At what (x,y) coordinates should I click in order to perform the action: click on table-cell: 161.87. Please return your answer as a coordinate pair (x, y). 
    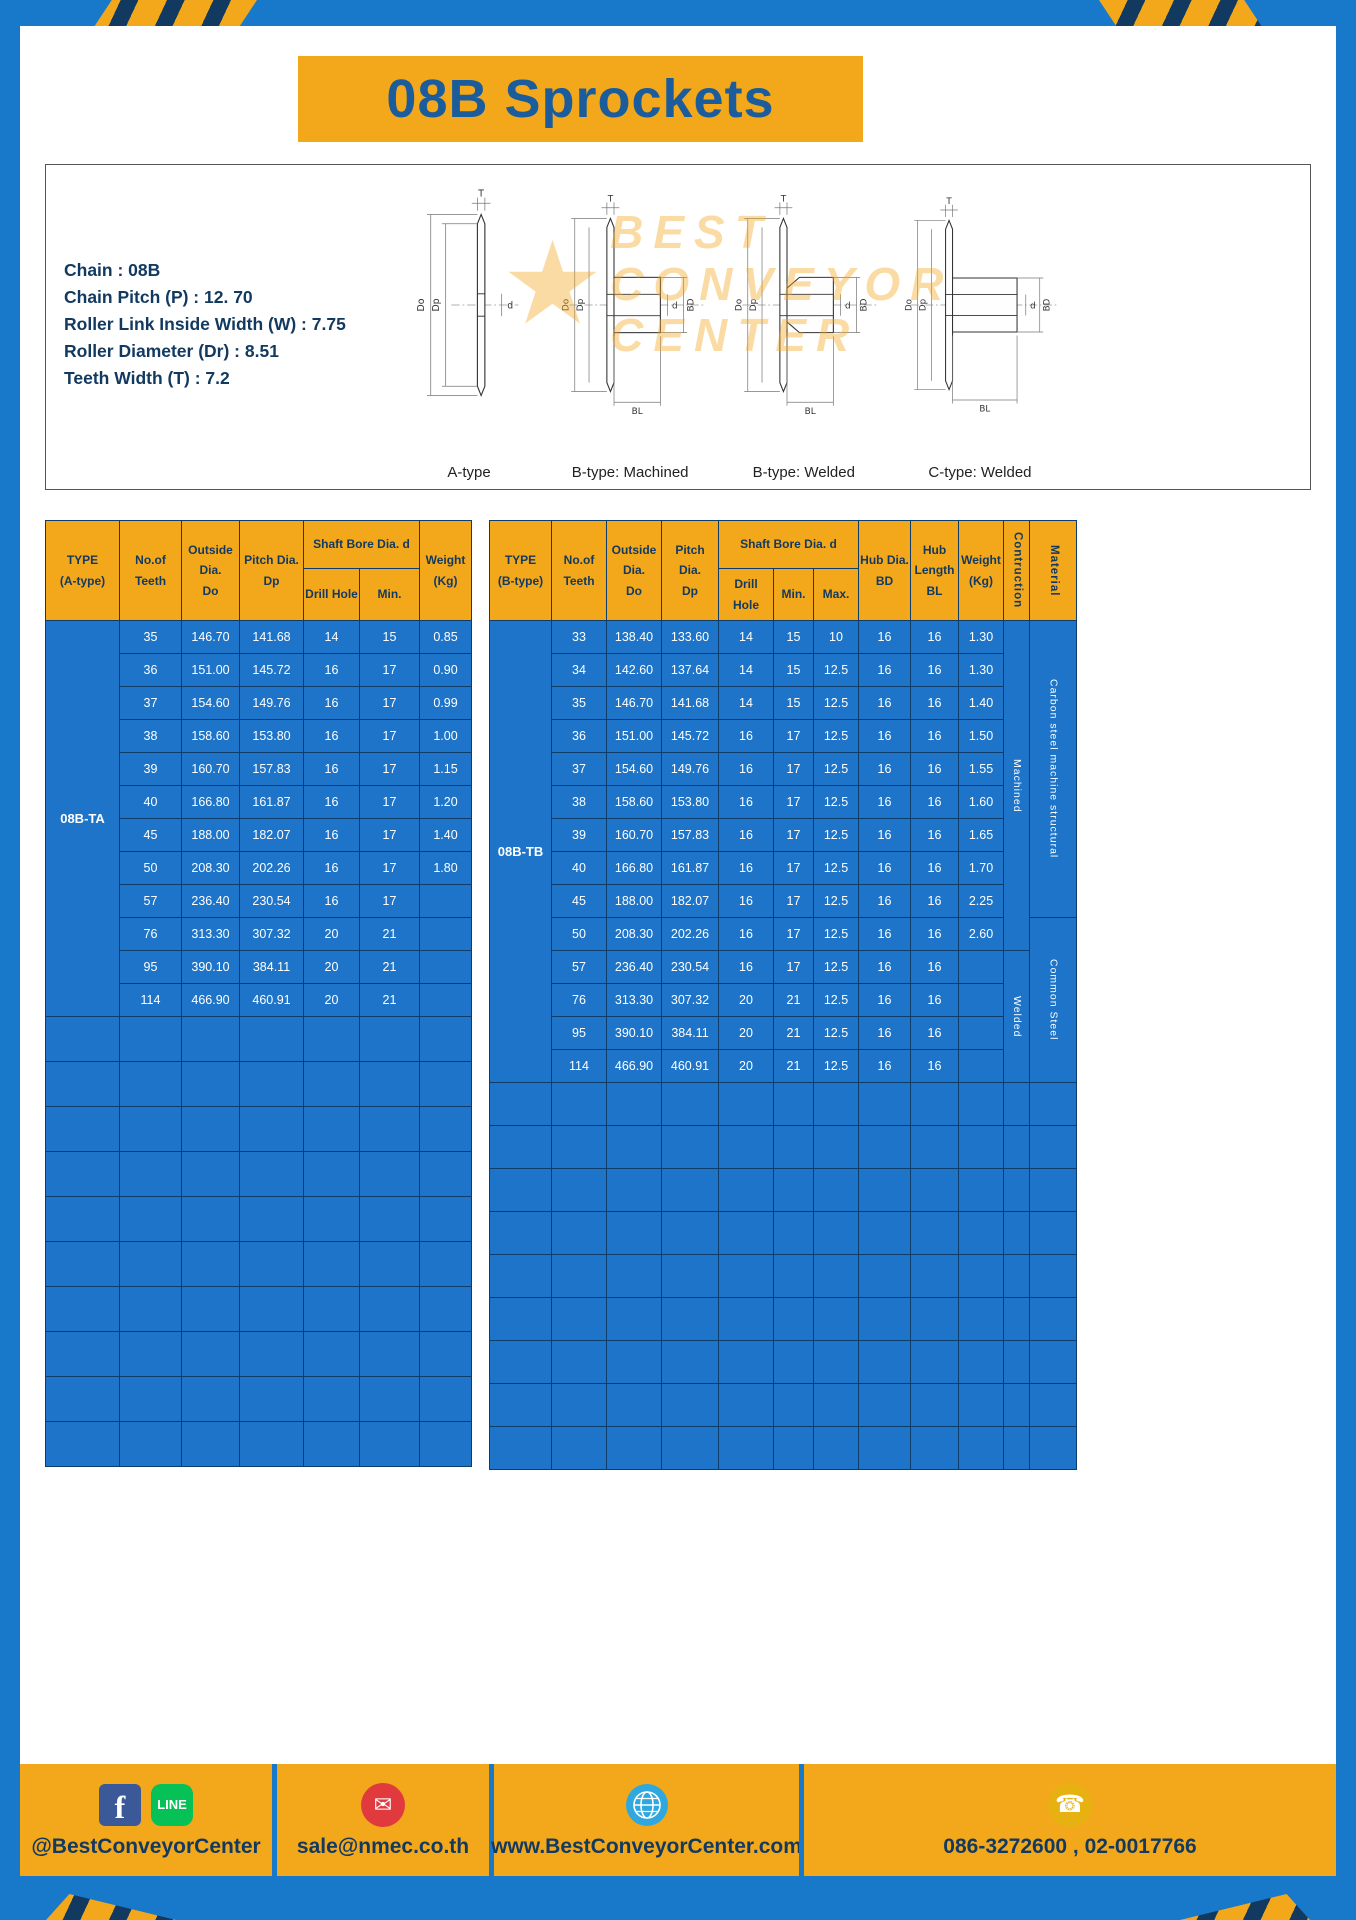
    Looking at the image, I should click on (690, 868).